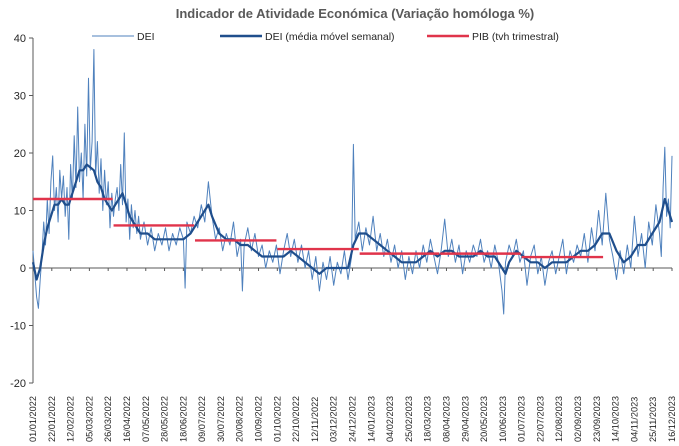 The image size is (679, 446). I want to click on x-tick-label: 05/03/2022, so click(89, 419).